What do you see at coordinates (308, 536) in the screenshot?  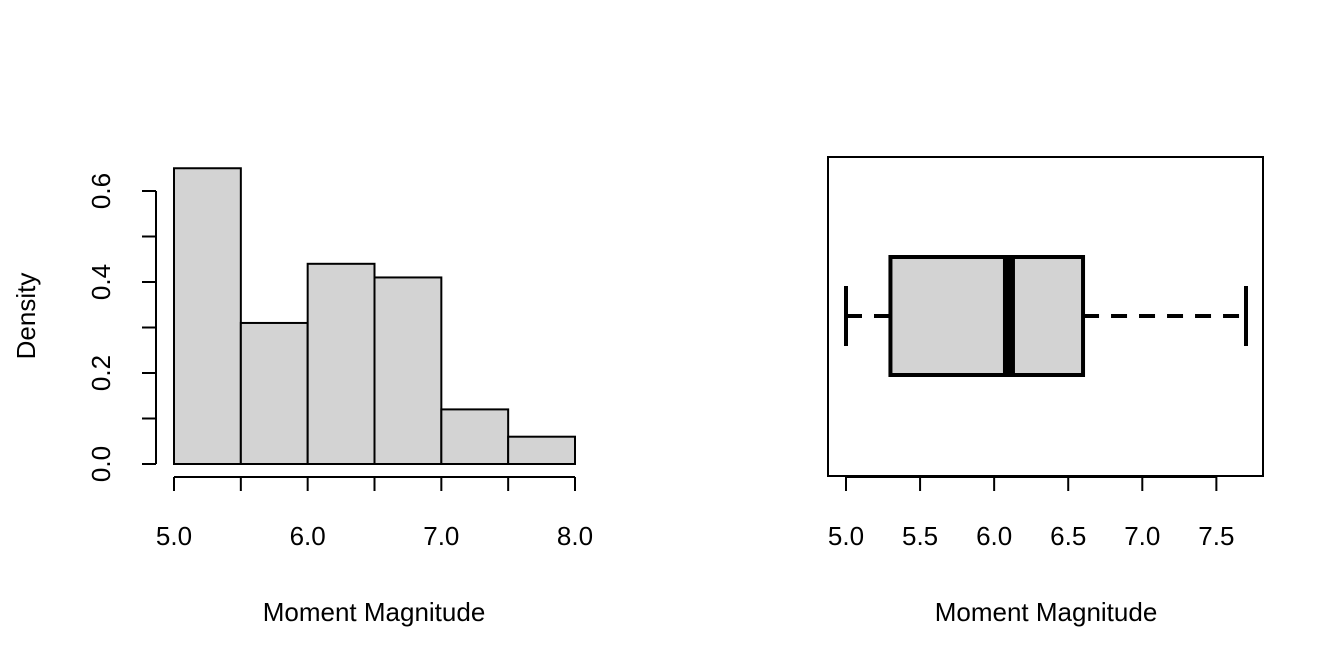 I see `histogram-x-tick-label: 6.0` at bounding box center [308, 536].